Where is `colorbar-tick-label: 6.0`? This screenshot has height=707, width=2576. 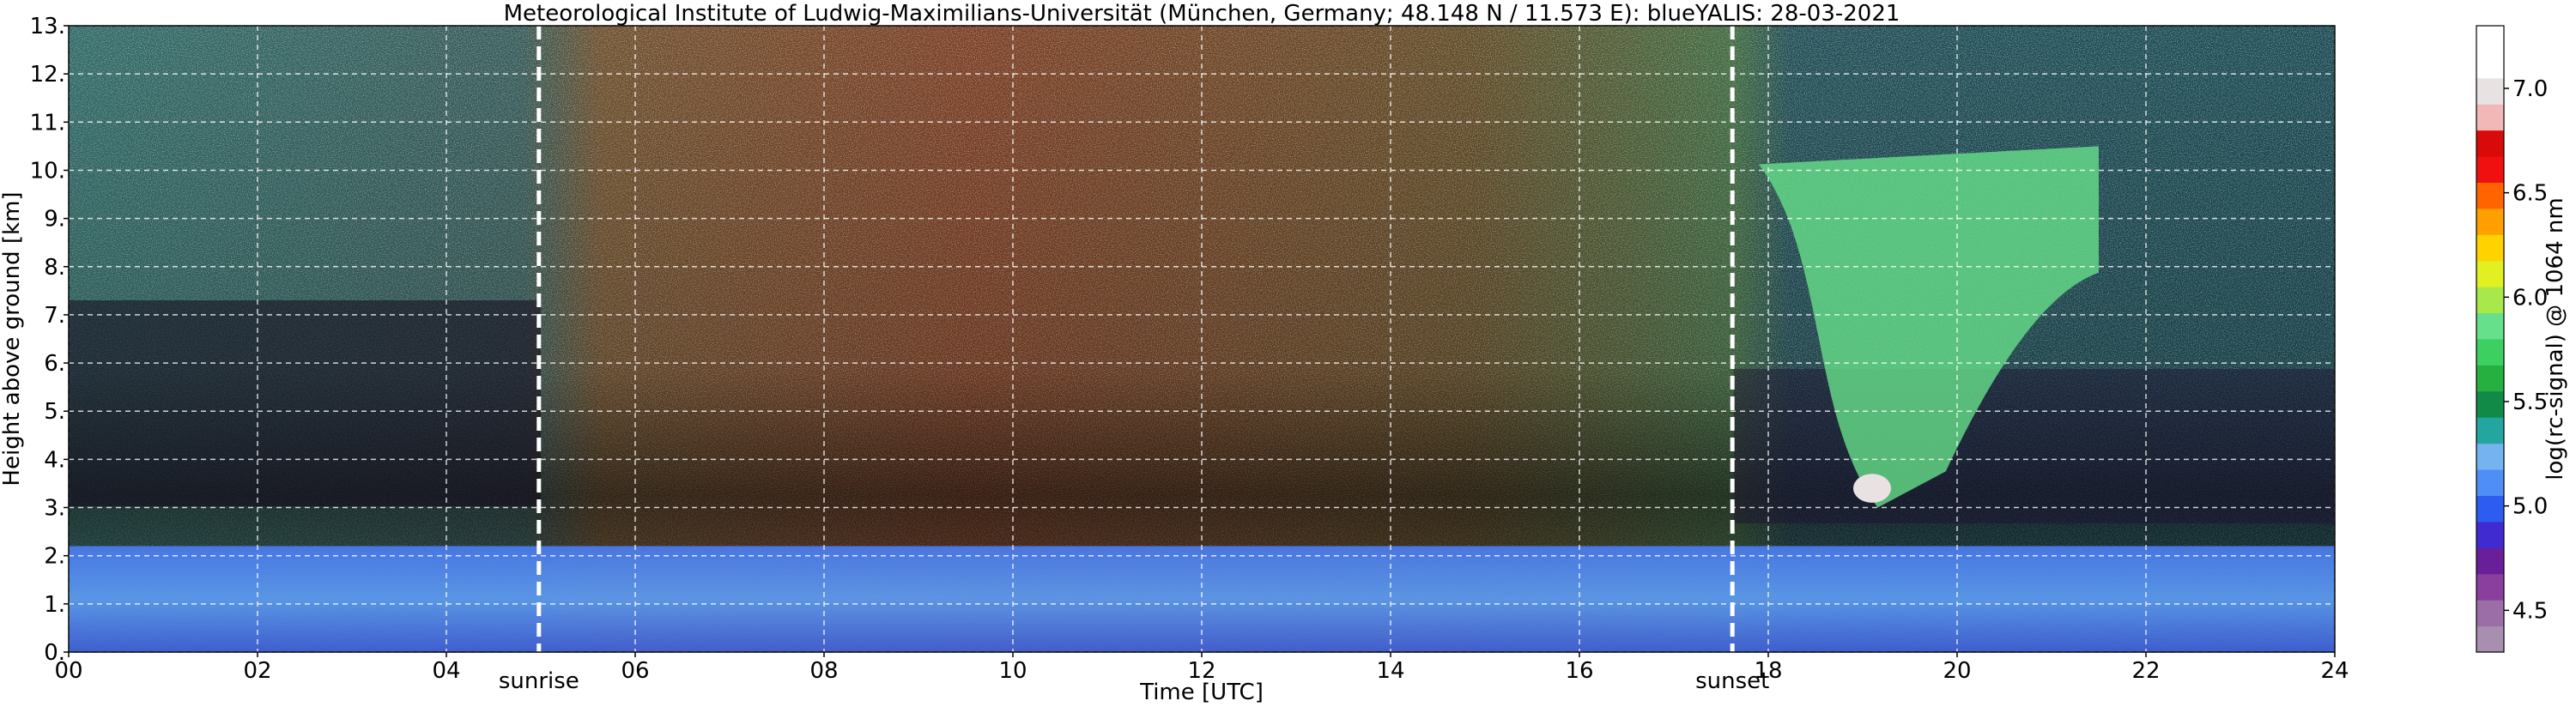 colorbar-tick-label: 6.0 is located at coordinates (2530, 298).